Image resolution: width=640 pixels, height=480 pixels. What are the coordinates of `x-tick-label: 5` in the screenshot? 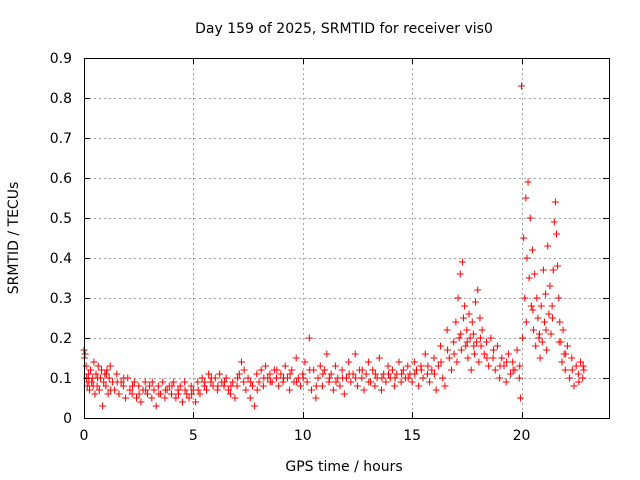 It's located at (193, 436).